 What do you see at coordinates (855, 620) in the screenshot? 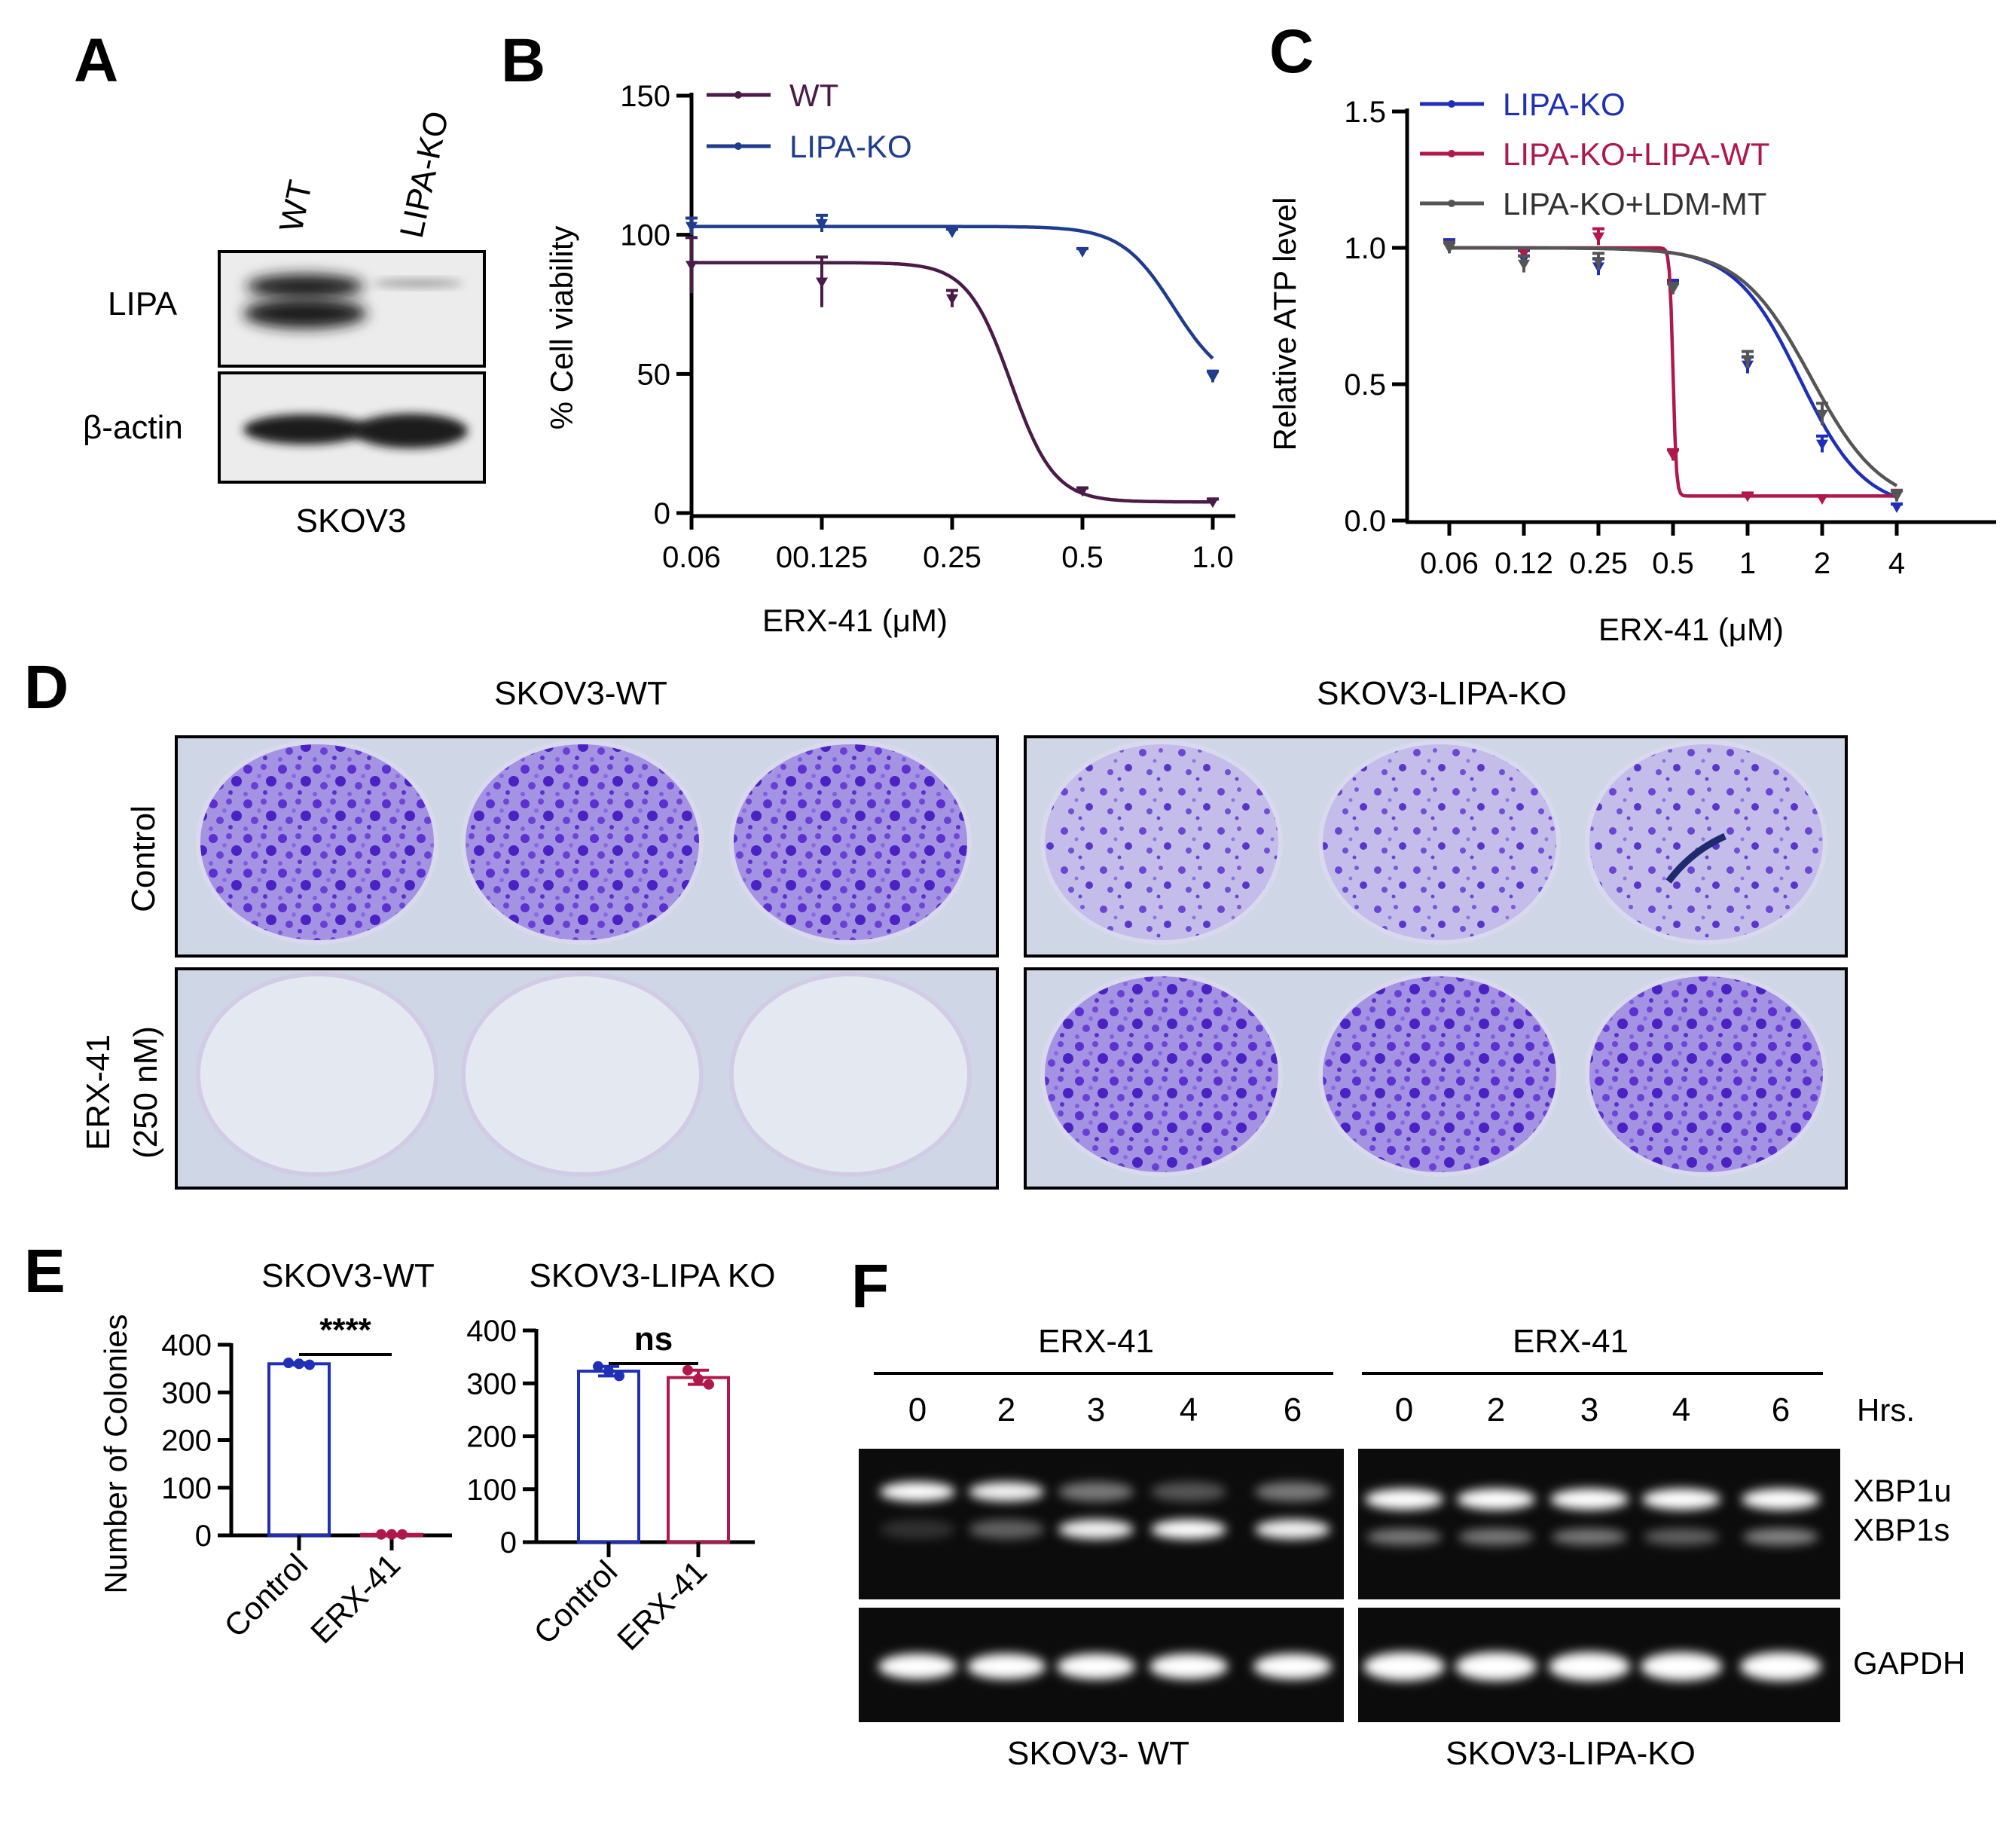
I see `chart-b-x-axis-title: ERX-41 (μM)` at bounding box center [855, 620].